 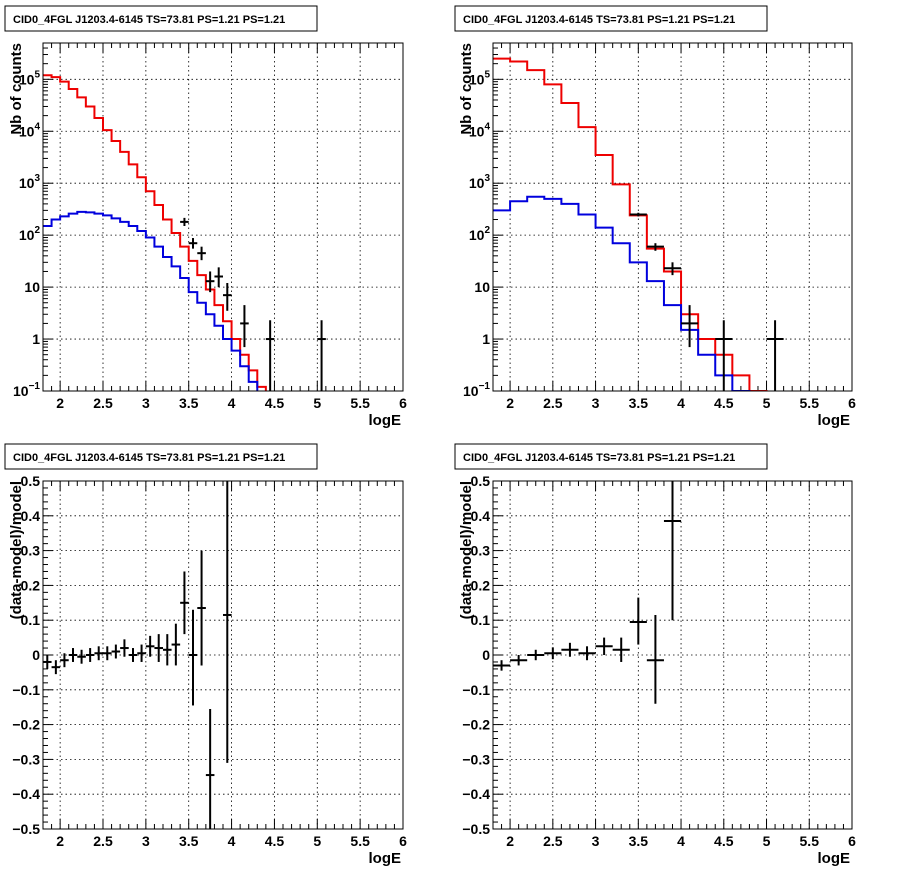 I want to click on y-tick-label: −0.5, so click(x=26, y=829).